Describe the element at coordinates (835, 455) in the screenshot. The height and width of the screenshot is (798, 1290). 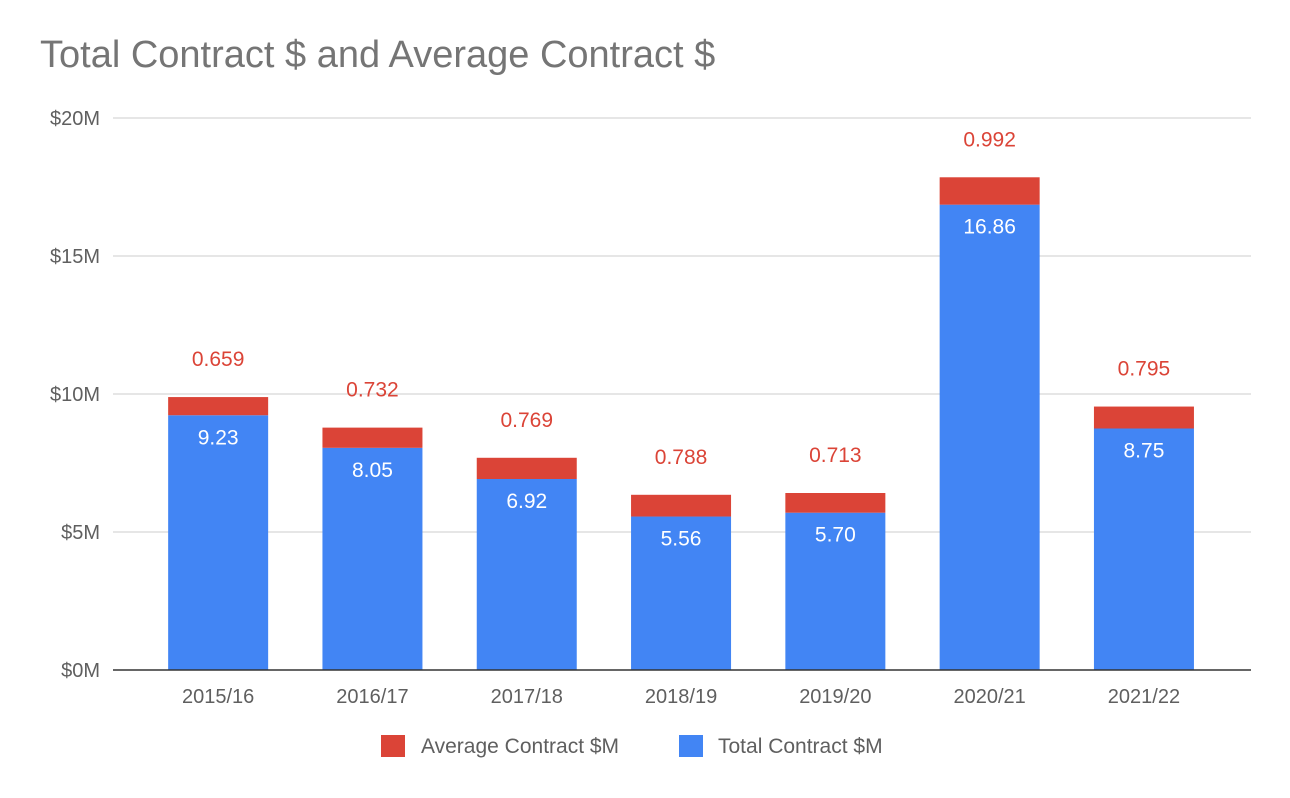
I see `data-label-average: 0.713` at that location.